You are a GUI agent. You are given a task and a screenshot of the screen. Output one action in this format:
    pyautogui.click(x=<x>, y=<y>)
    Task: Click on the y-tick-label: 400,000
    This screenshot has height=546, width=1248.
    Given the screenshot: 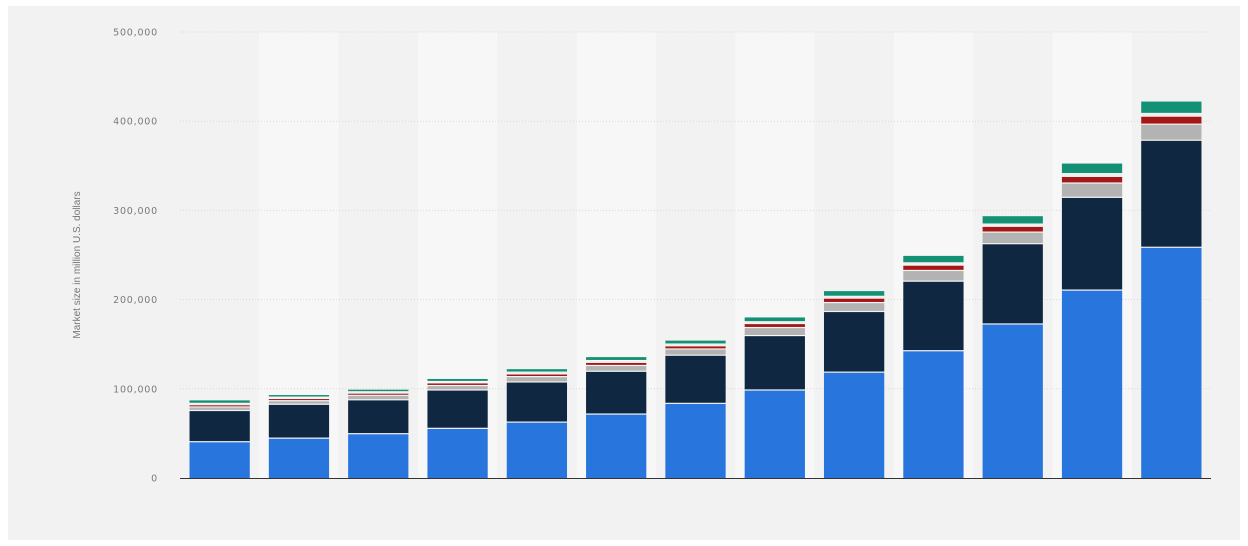 What is the action you would take?
    pyautogui.click(x=135, y=122)
    